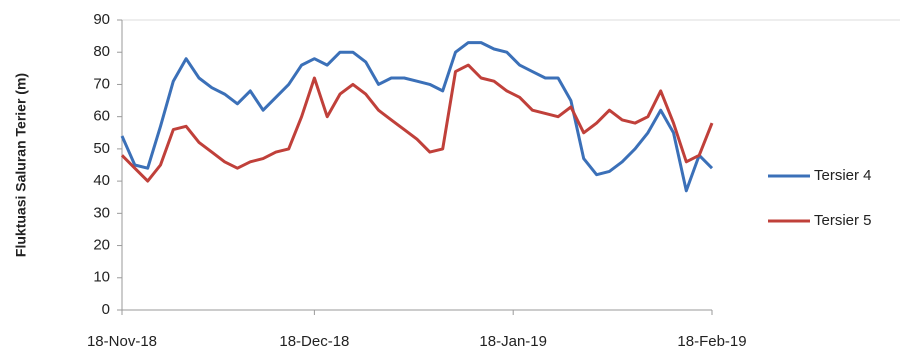 The width and height of the screenshot is (906, 354). Describe the element at coordinates (101, 277) in the screenshot. I see `y-tick-label: 10` at that location.